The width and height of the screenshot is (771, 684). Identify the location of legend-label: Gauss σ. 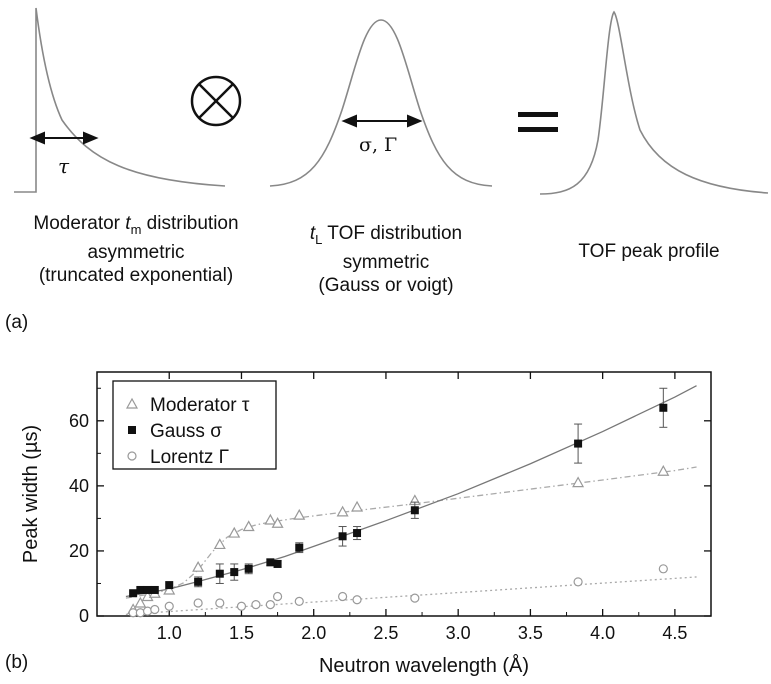
(186, 431).